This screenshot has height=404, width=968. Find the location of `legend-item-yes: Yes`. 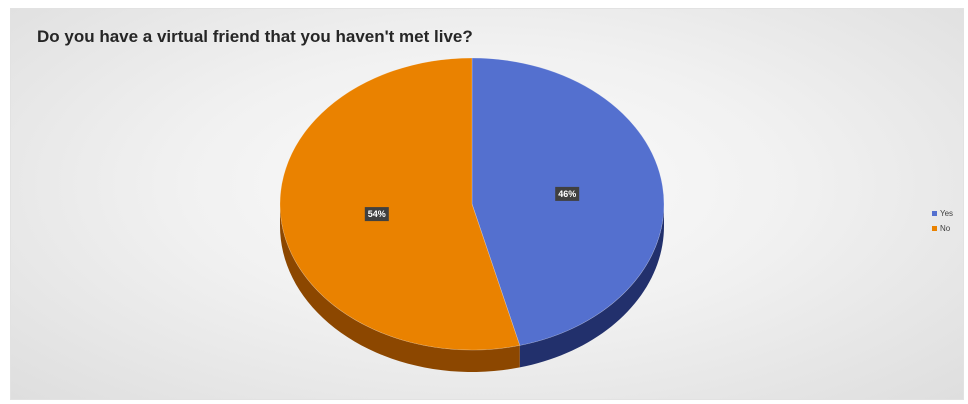

legend-item-yes: Yes is located at coordinates (942, 213).